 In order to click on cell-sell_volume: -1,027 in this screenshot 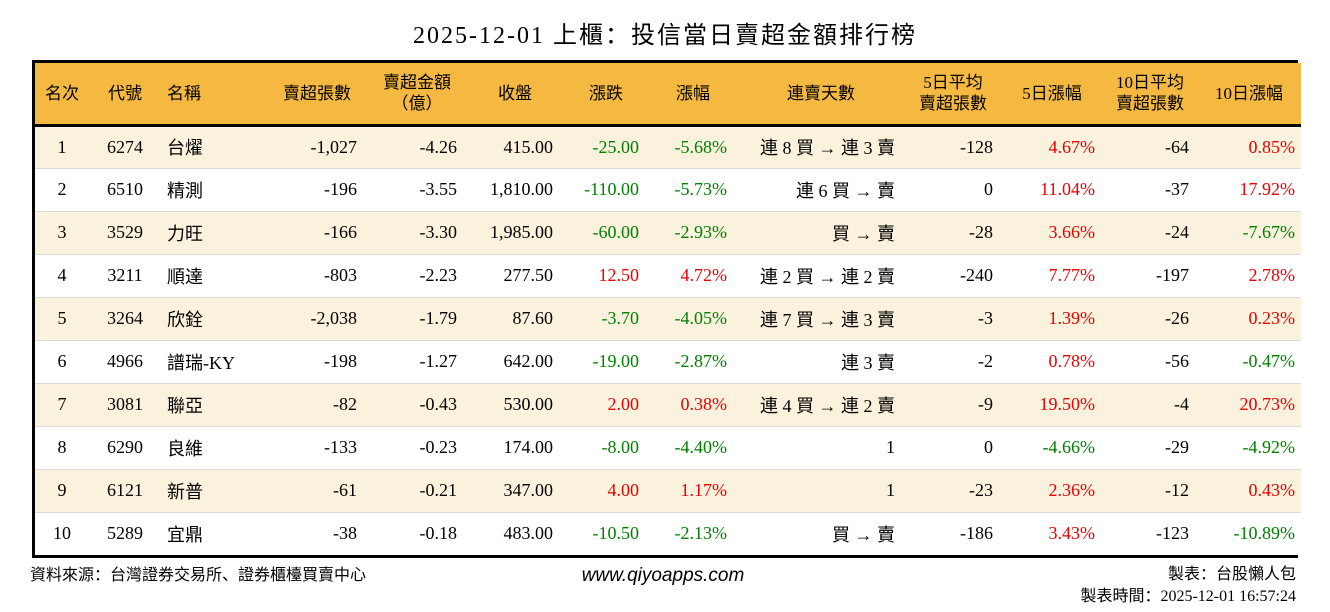, I will do `click(334, 146)`.